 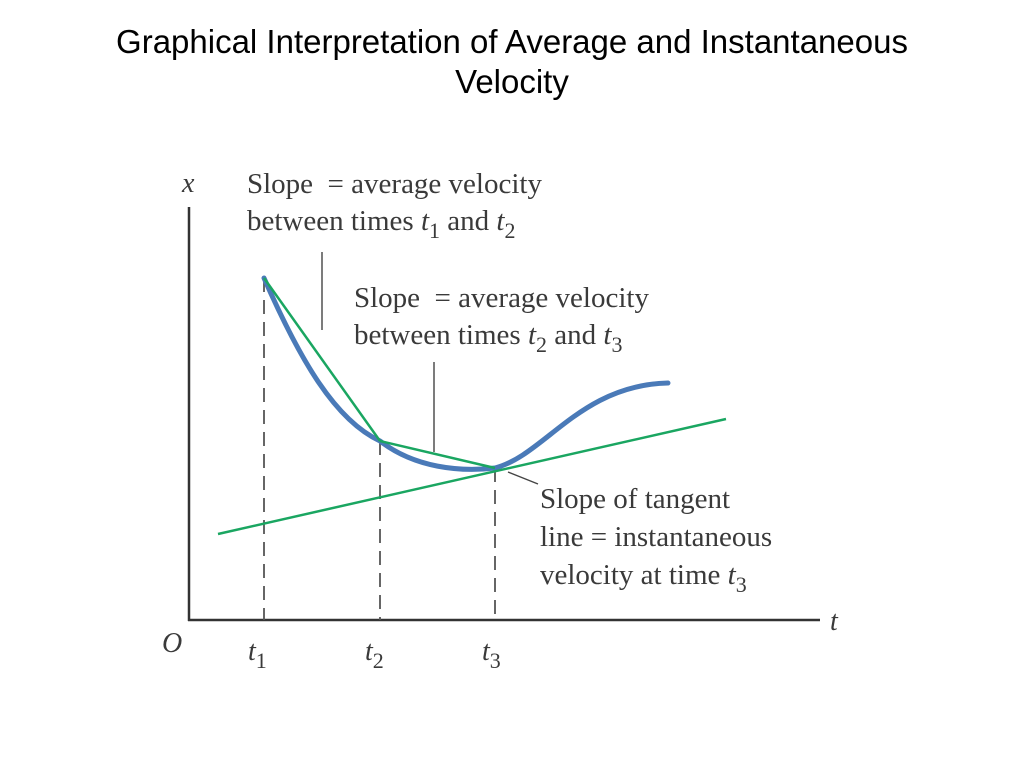 What do you see at coordinates (635, 499) in the screenshot?
I see `callout-tangent-line1: Slope of tangent` at bounding box center [635, 499].